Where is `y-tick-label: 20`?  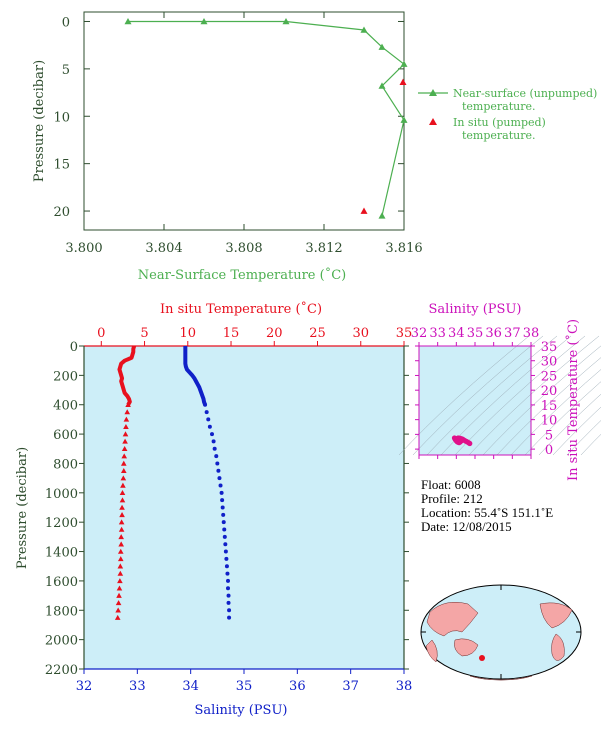 y-tick-label: 20 is located at coordinates (61, 212).